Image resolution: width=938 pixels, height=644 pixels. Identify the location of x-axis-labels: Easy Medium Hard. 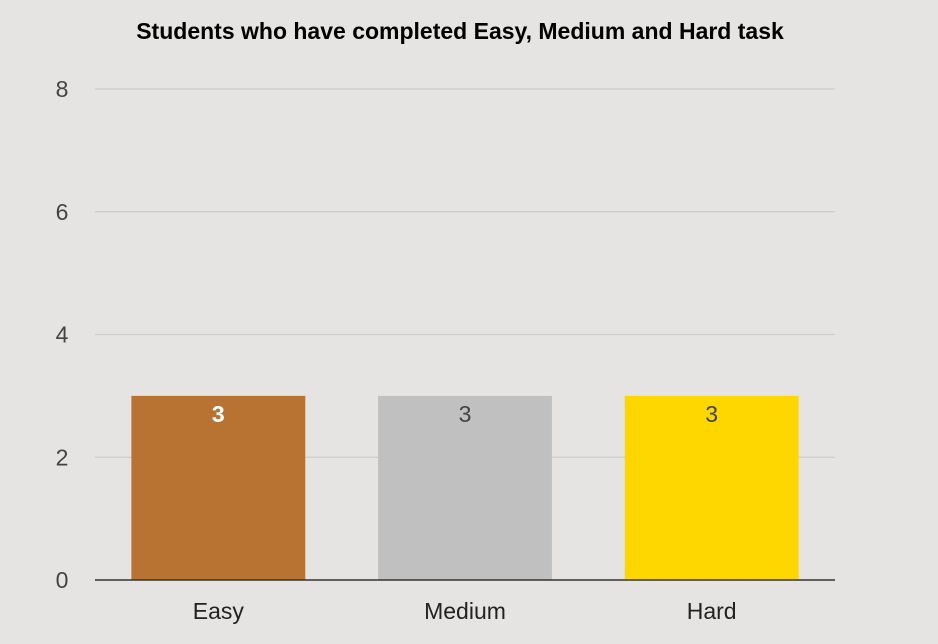
(465, 611).